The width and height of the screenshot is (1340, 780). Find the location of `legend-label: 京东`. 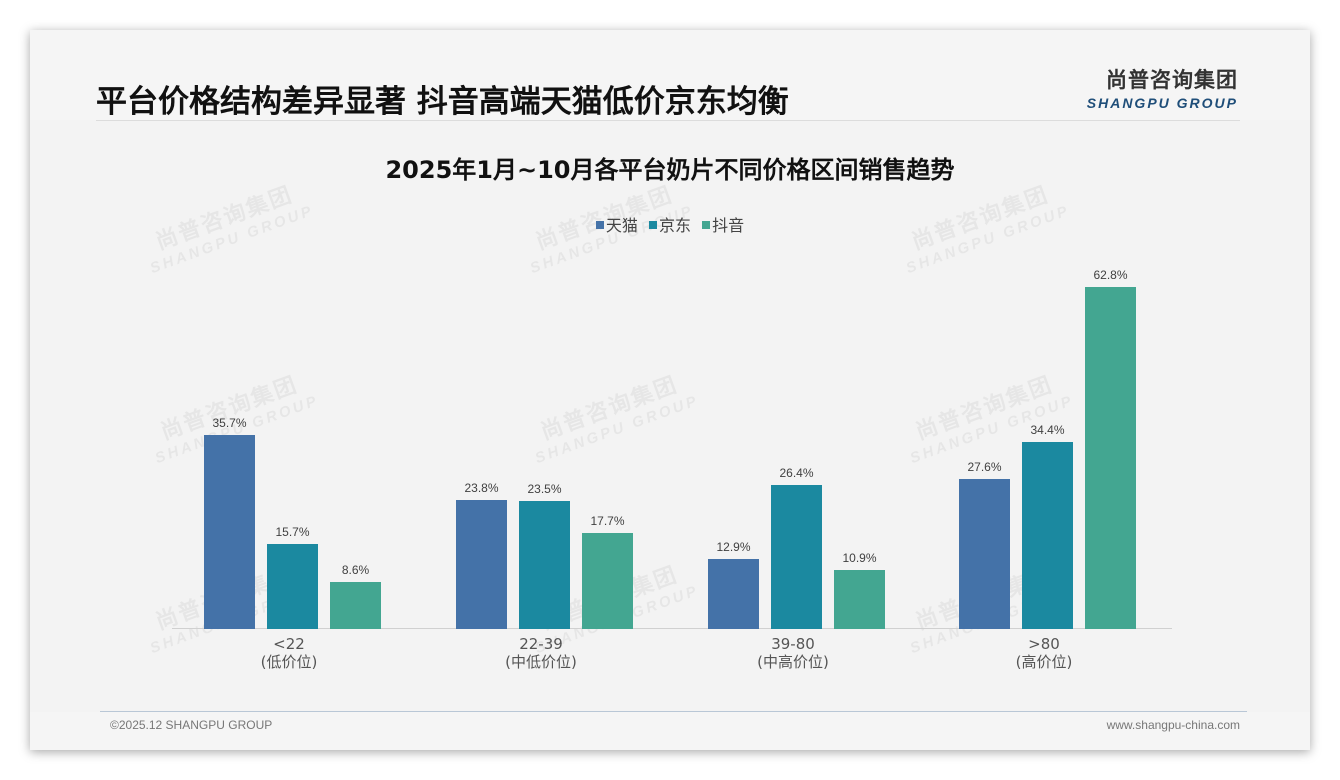

legend-label: 京东 is located at coordinates (674, 225).